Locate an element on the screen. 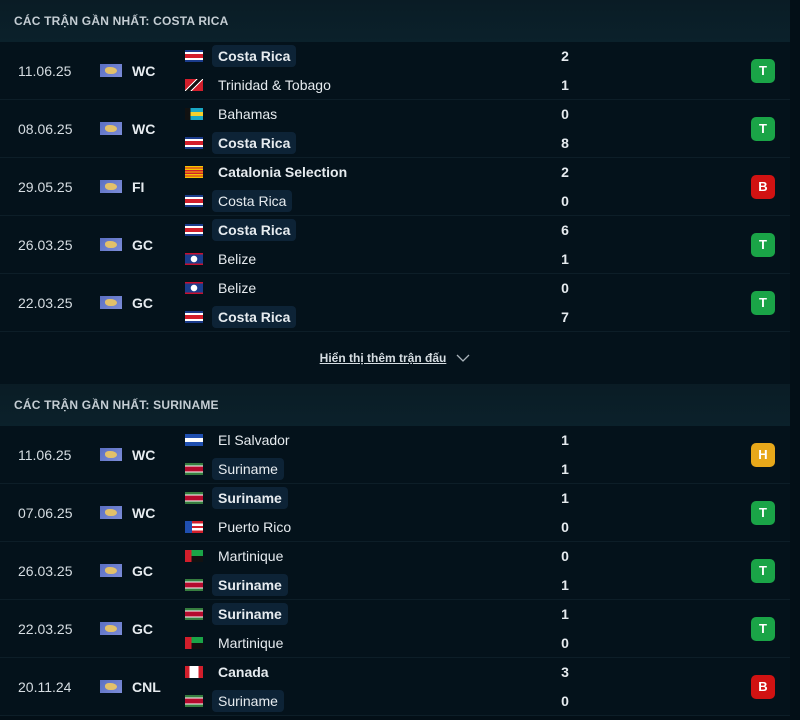  match-row: 11.06.25 WC El Salvador Suriname 1 1 H is located at coordinates (395, 455).